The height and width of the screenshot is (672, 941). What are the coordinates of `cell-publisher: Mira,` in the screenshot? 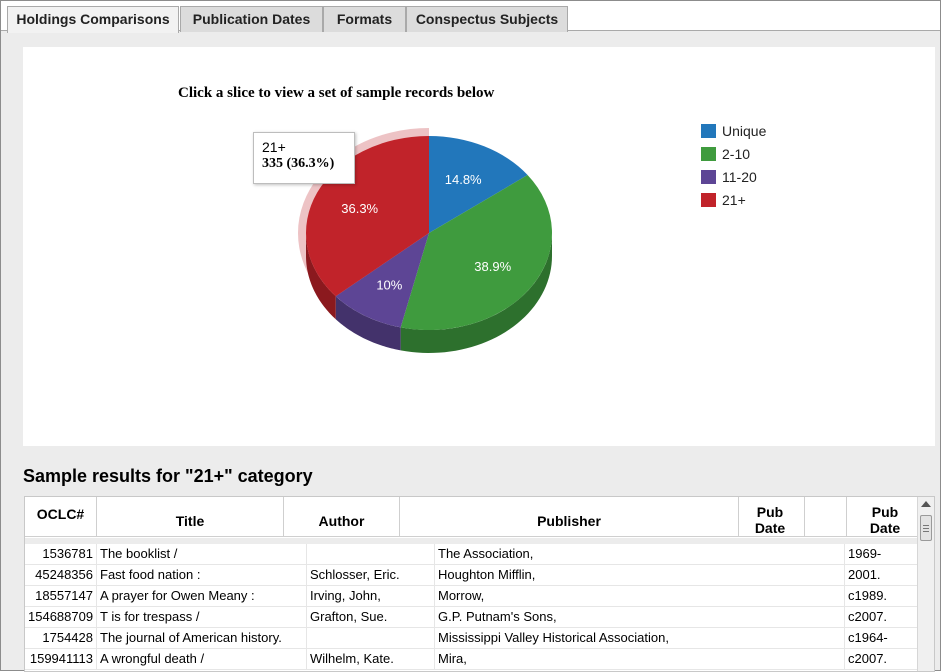 It's located at (640, 659).